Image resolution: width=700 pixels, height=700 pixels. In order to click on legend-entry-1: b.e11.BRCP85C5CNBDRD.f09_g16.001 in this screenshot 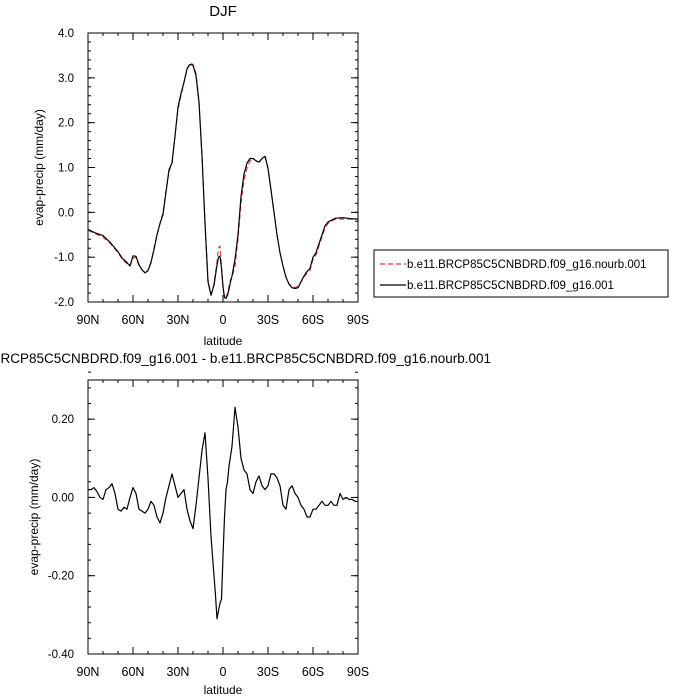, I will do `click(510, 286)`.